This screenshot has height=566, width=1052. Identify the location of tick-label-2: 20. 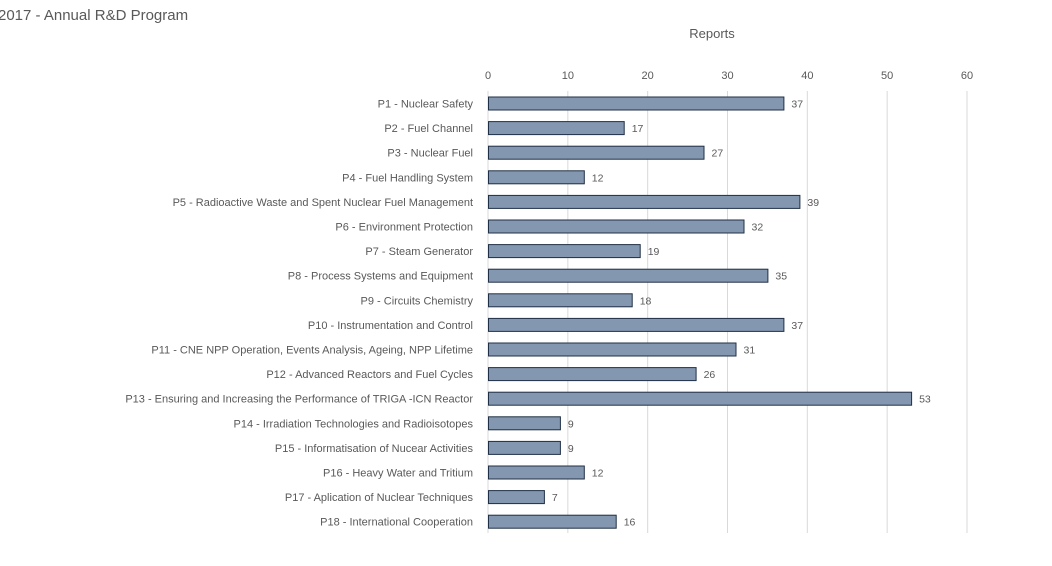
(648, 76).